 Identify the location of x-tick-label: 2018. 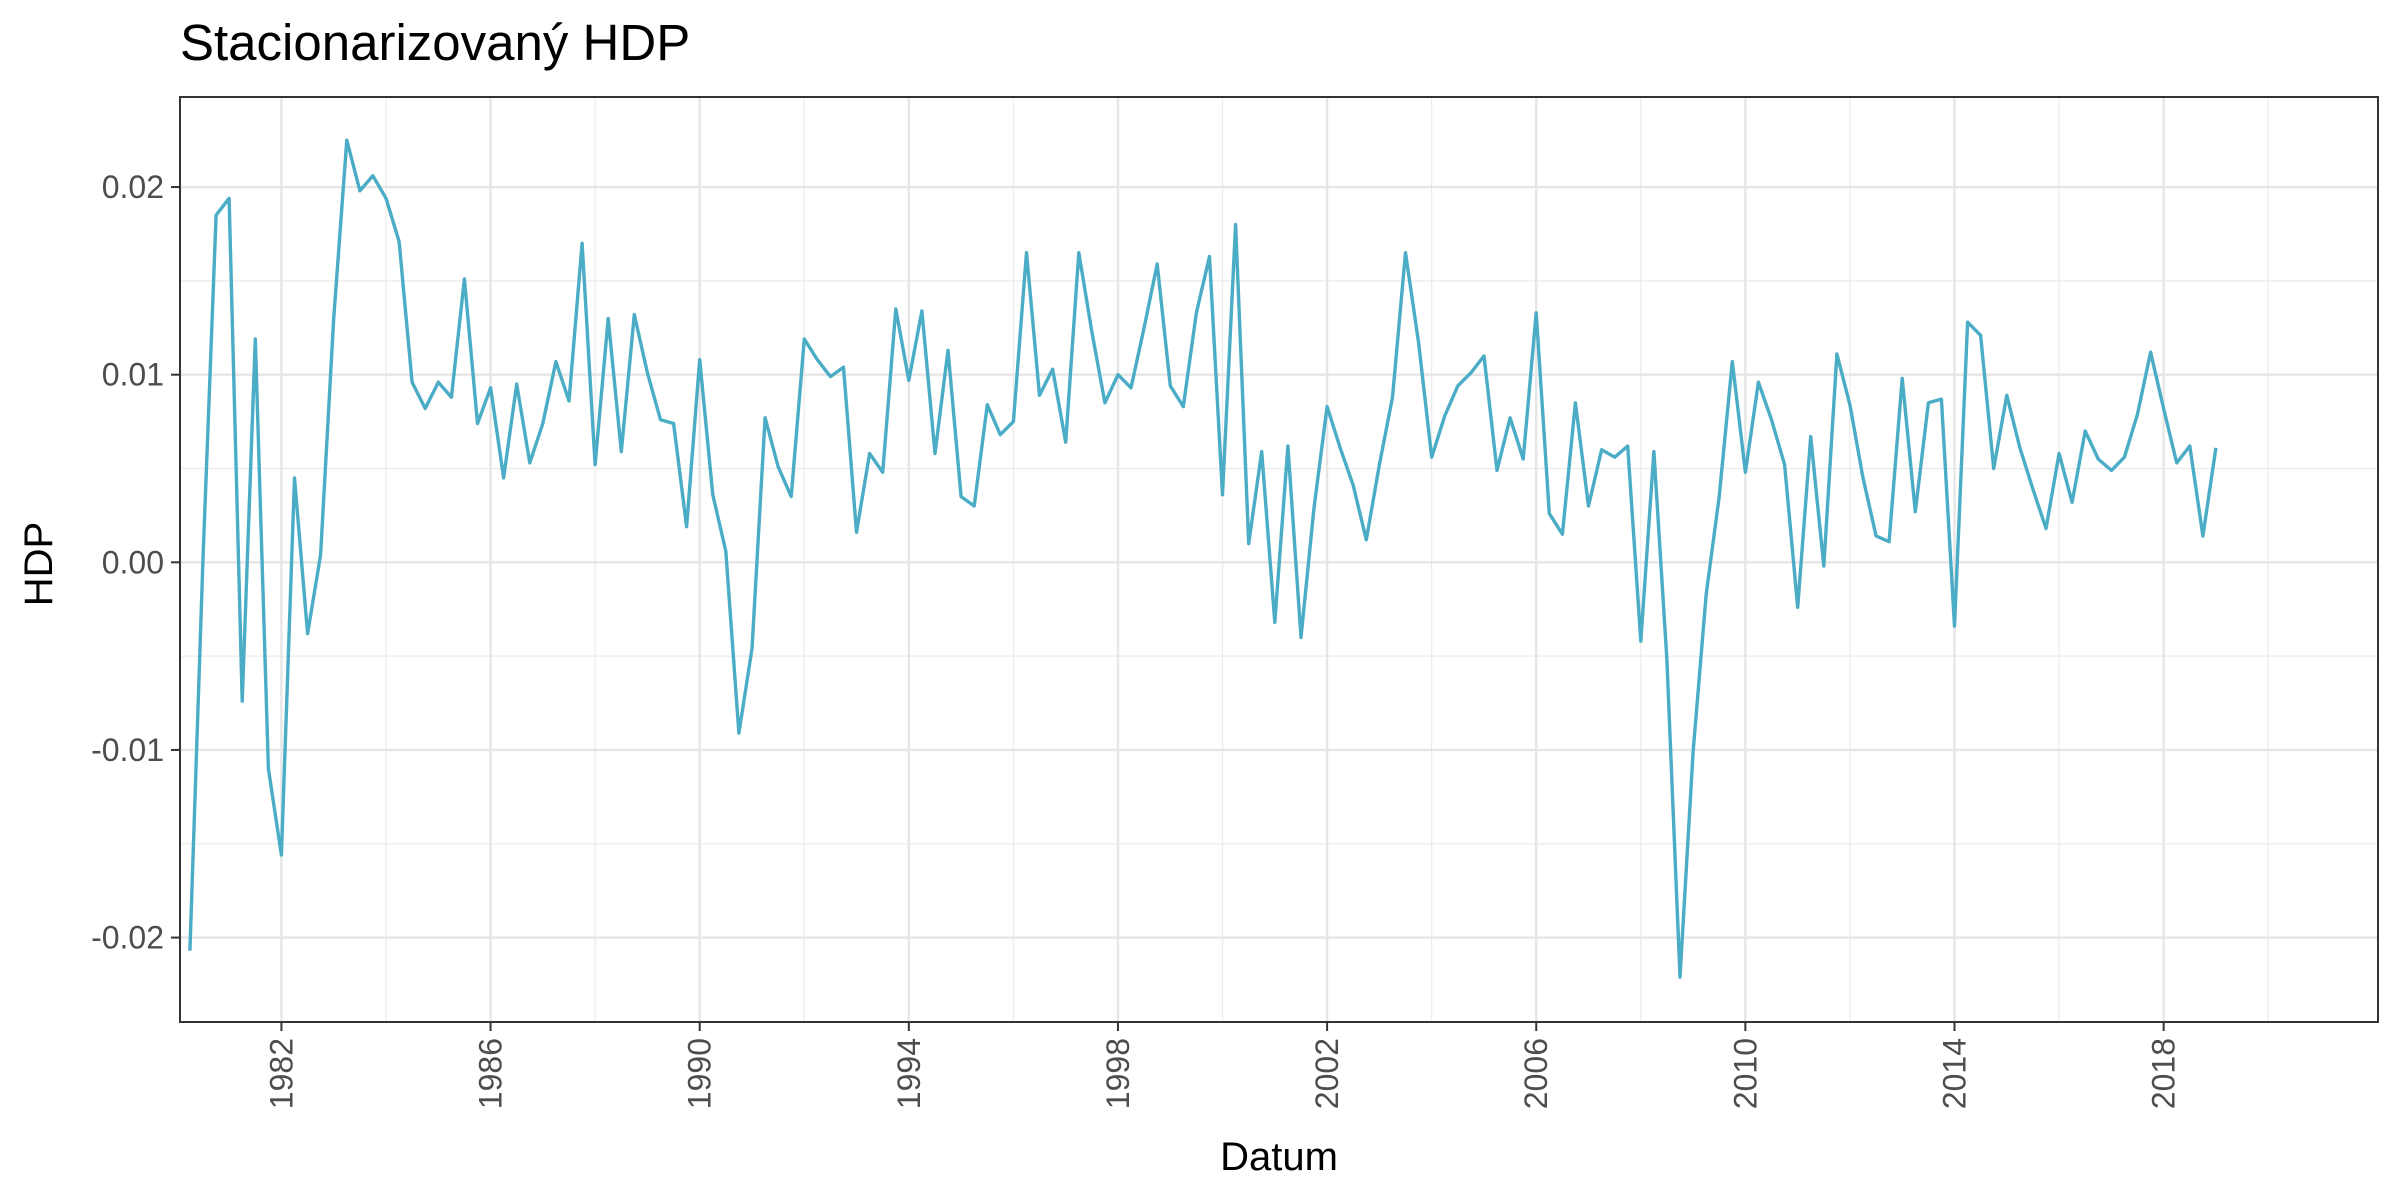
(2164, 1073).